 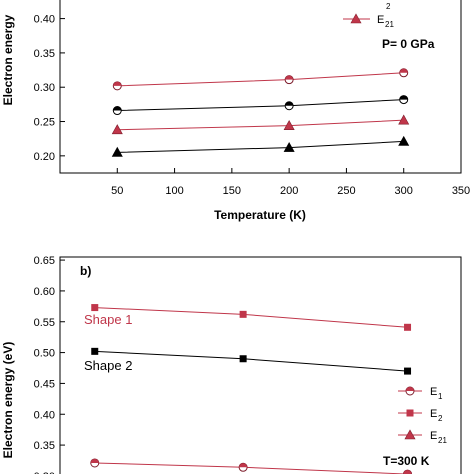 What do you see at coordinates (44, 323) in the screenshot?
I see `panel-b-ytick-label: 0.55` at bounding box center [44, 323].